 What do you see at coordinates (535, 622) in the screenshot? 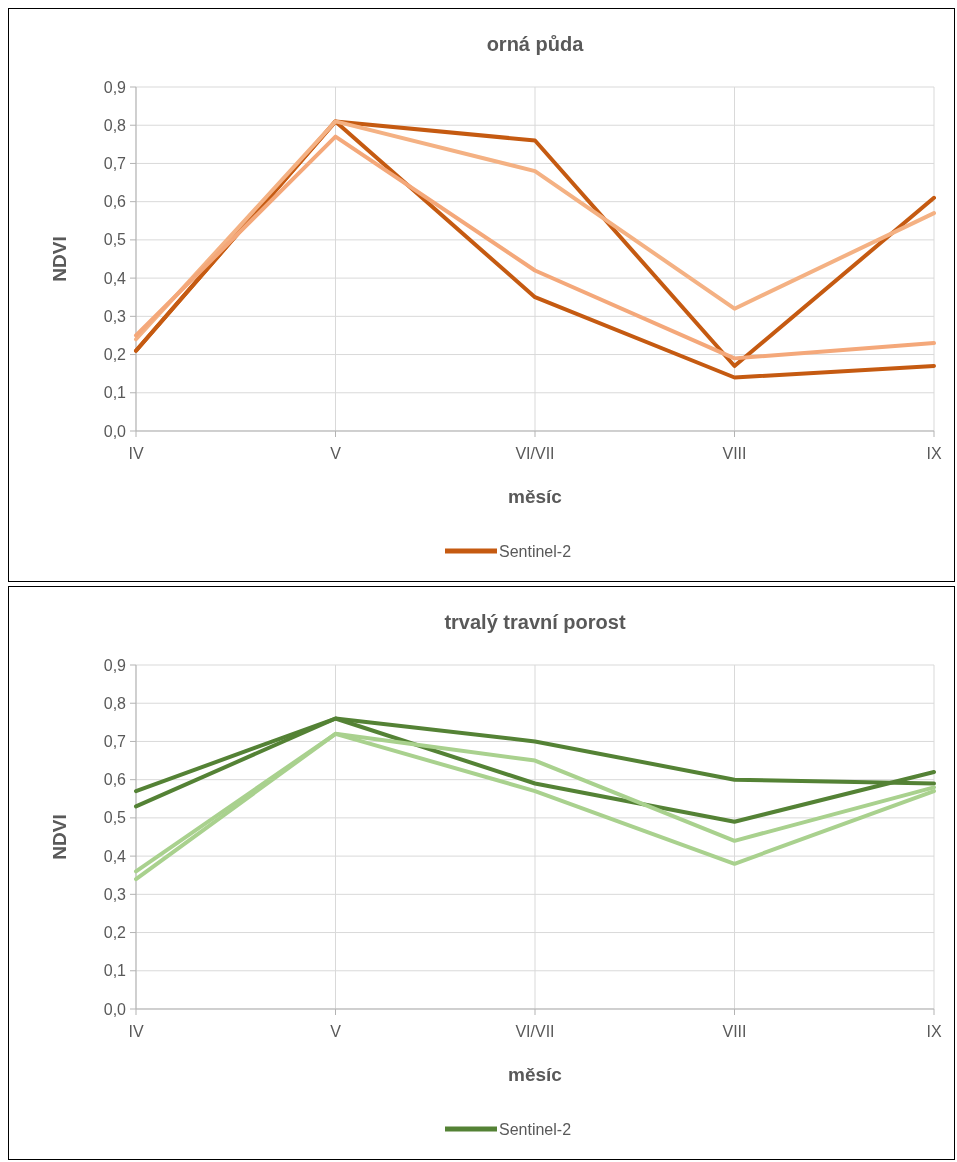
I see `chart-title: trvalý travní porost` at bounding box center [535, 622].